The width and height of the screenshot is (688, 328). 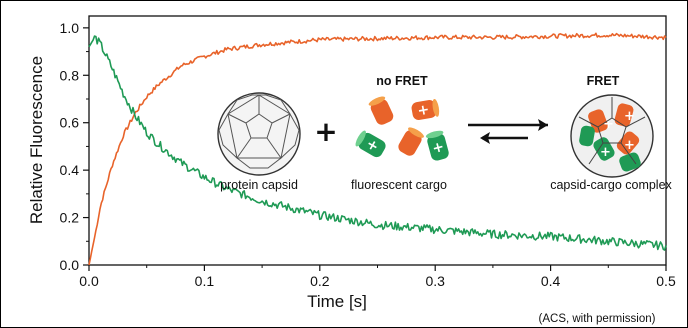 What do you see at coordinates (377, 277) in the screenshot?
I see `x-ticks: 0.0 0.1 0.2 0.3 0.4 0.5` at bounding box center [377, 277].